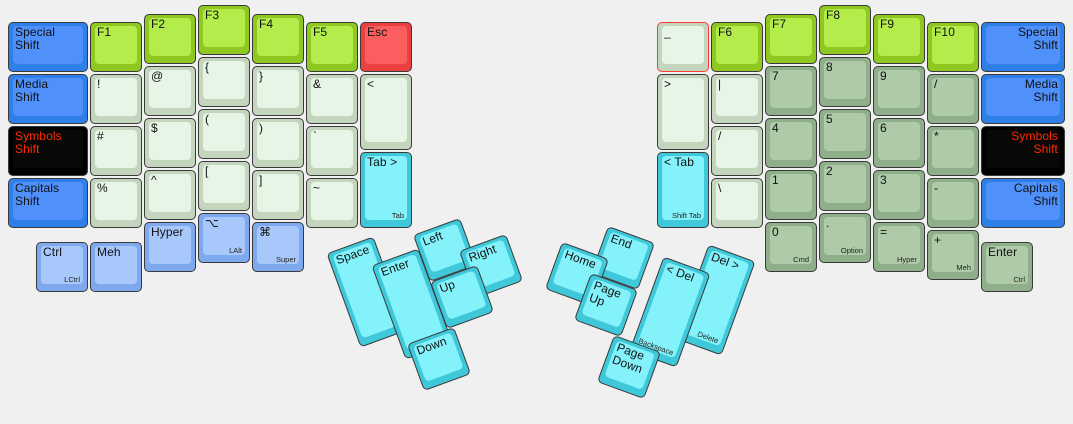  What do you see at coordinates (48, 203) in the screenshot?
I see `col-outer-left-key-3: Capitals Shift` at bounding box center [48, 203].